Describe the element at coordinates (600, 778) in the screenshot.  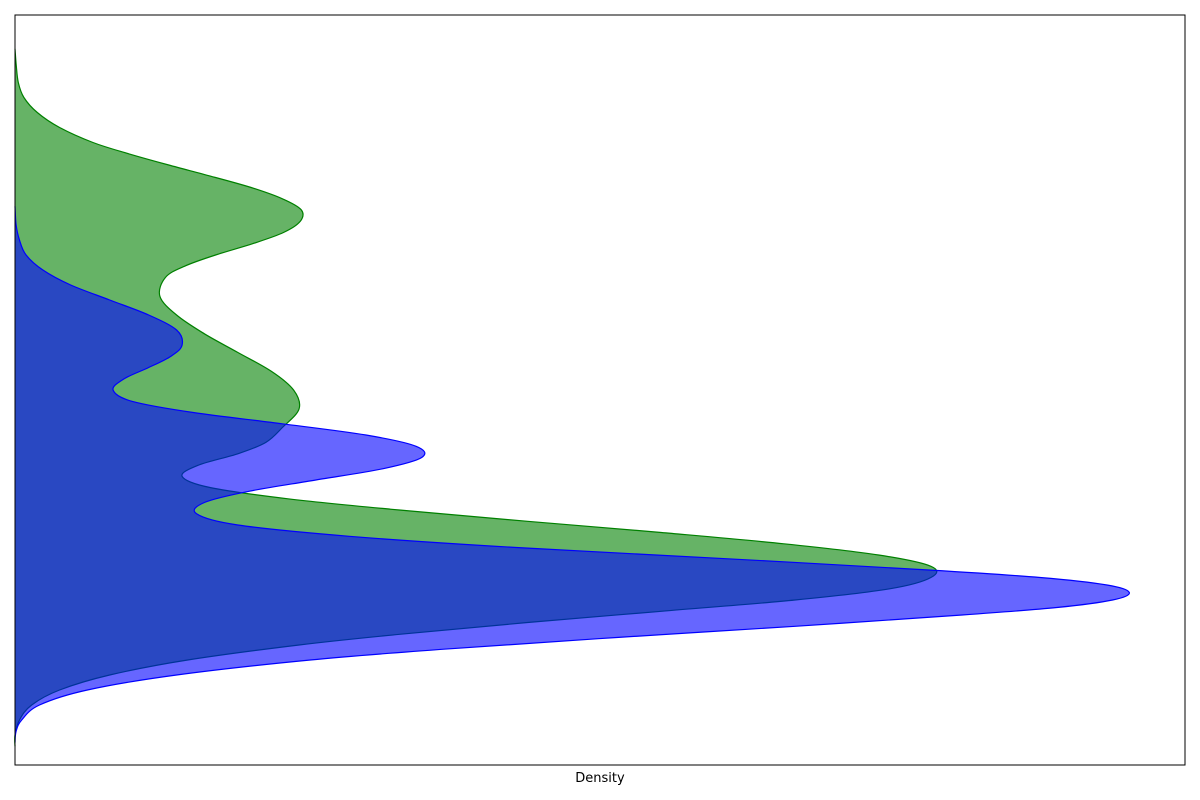
I see `x-axis-label: Density` at that location.